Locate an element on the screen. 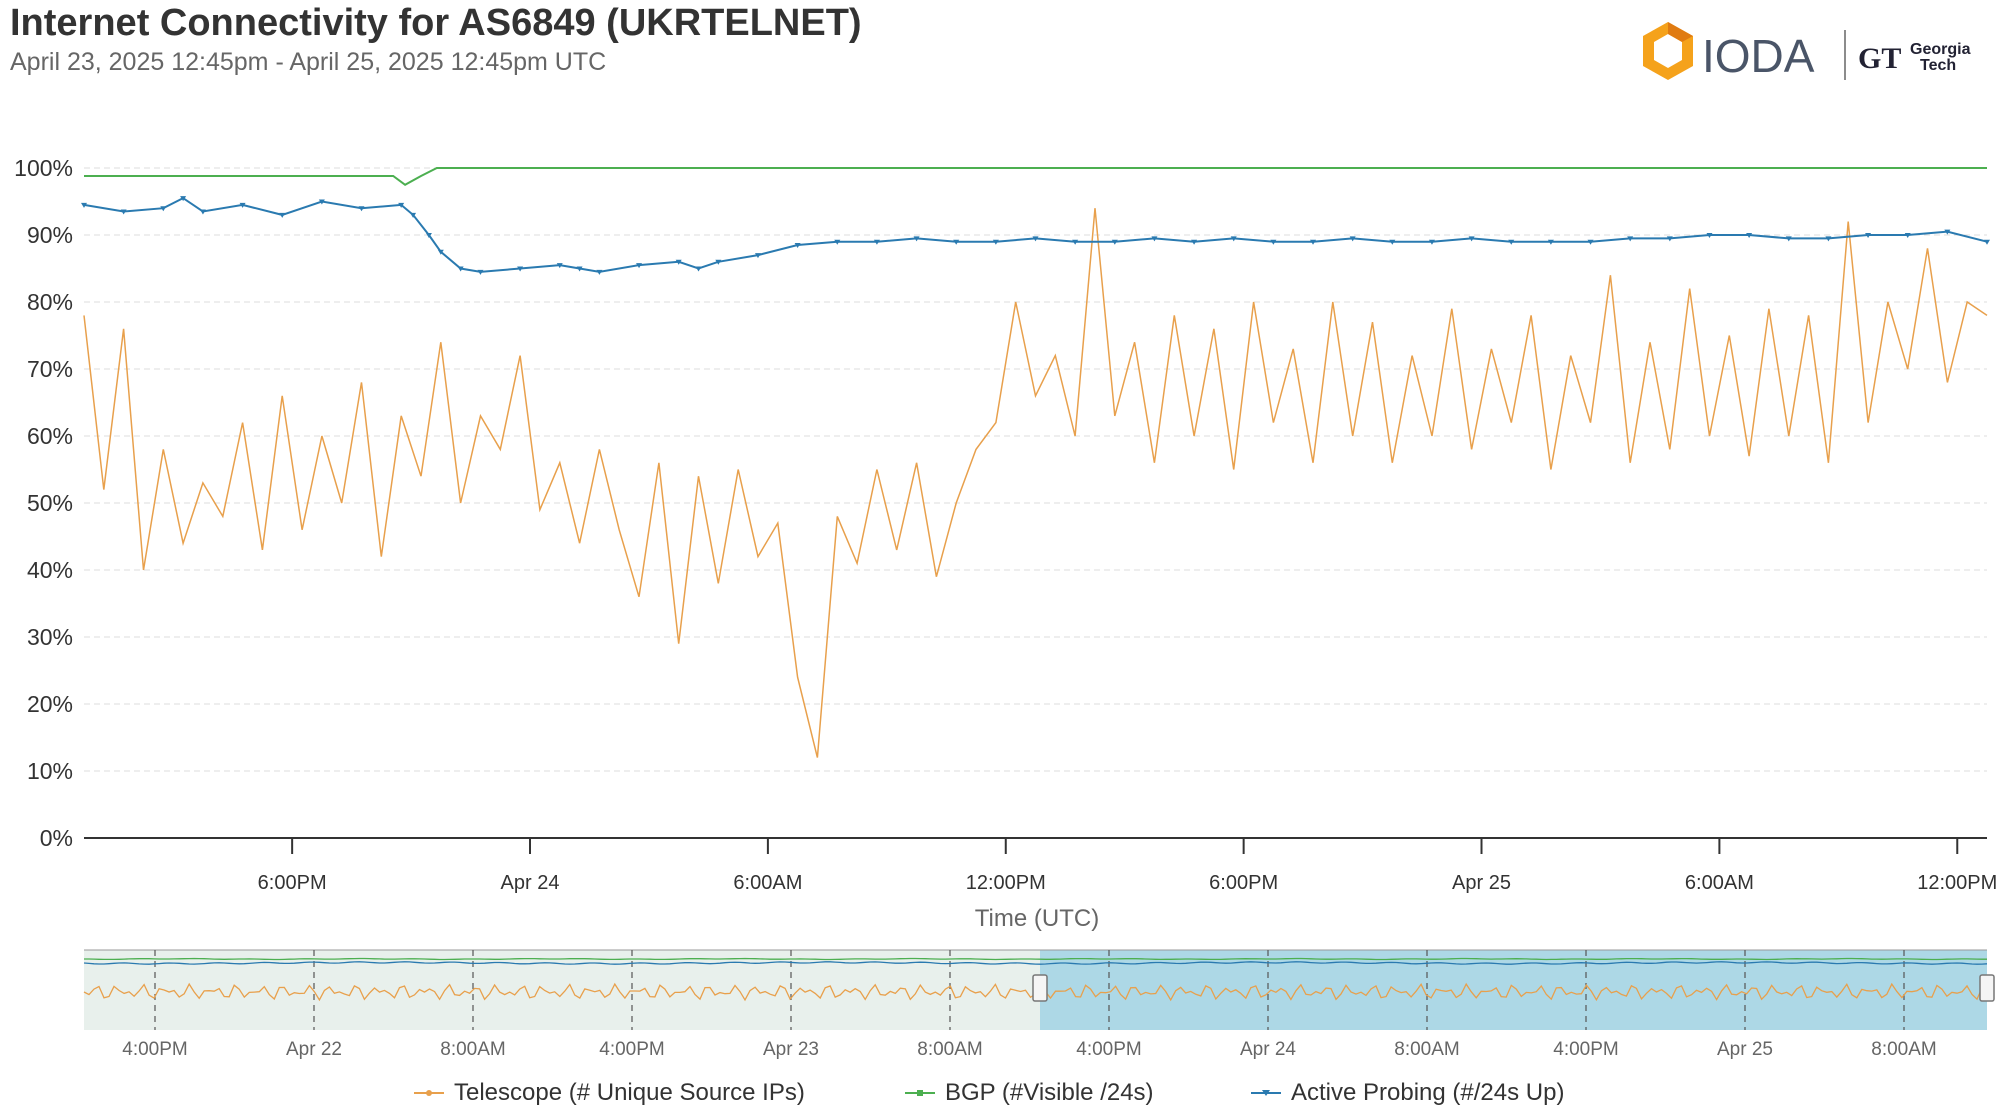 The height and width of the screenshot is (1120, 2000). active-probing-legend-icon is located at coordinates (1266, 1093).